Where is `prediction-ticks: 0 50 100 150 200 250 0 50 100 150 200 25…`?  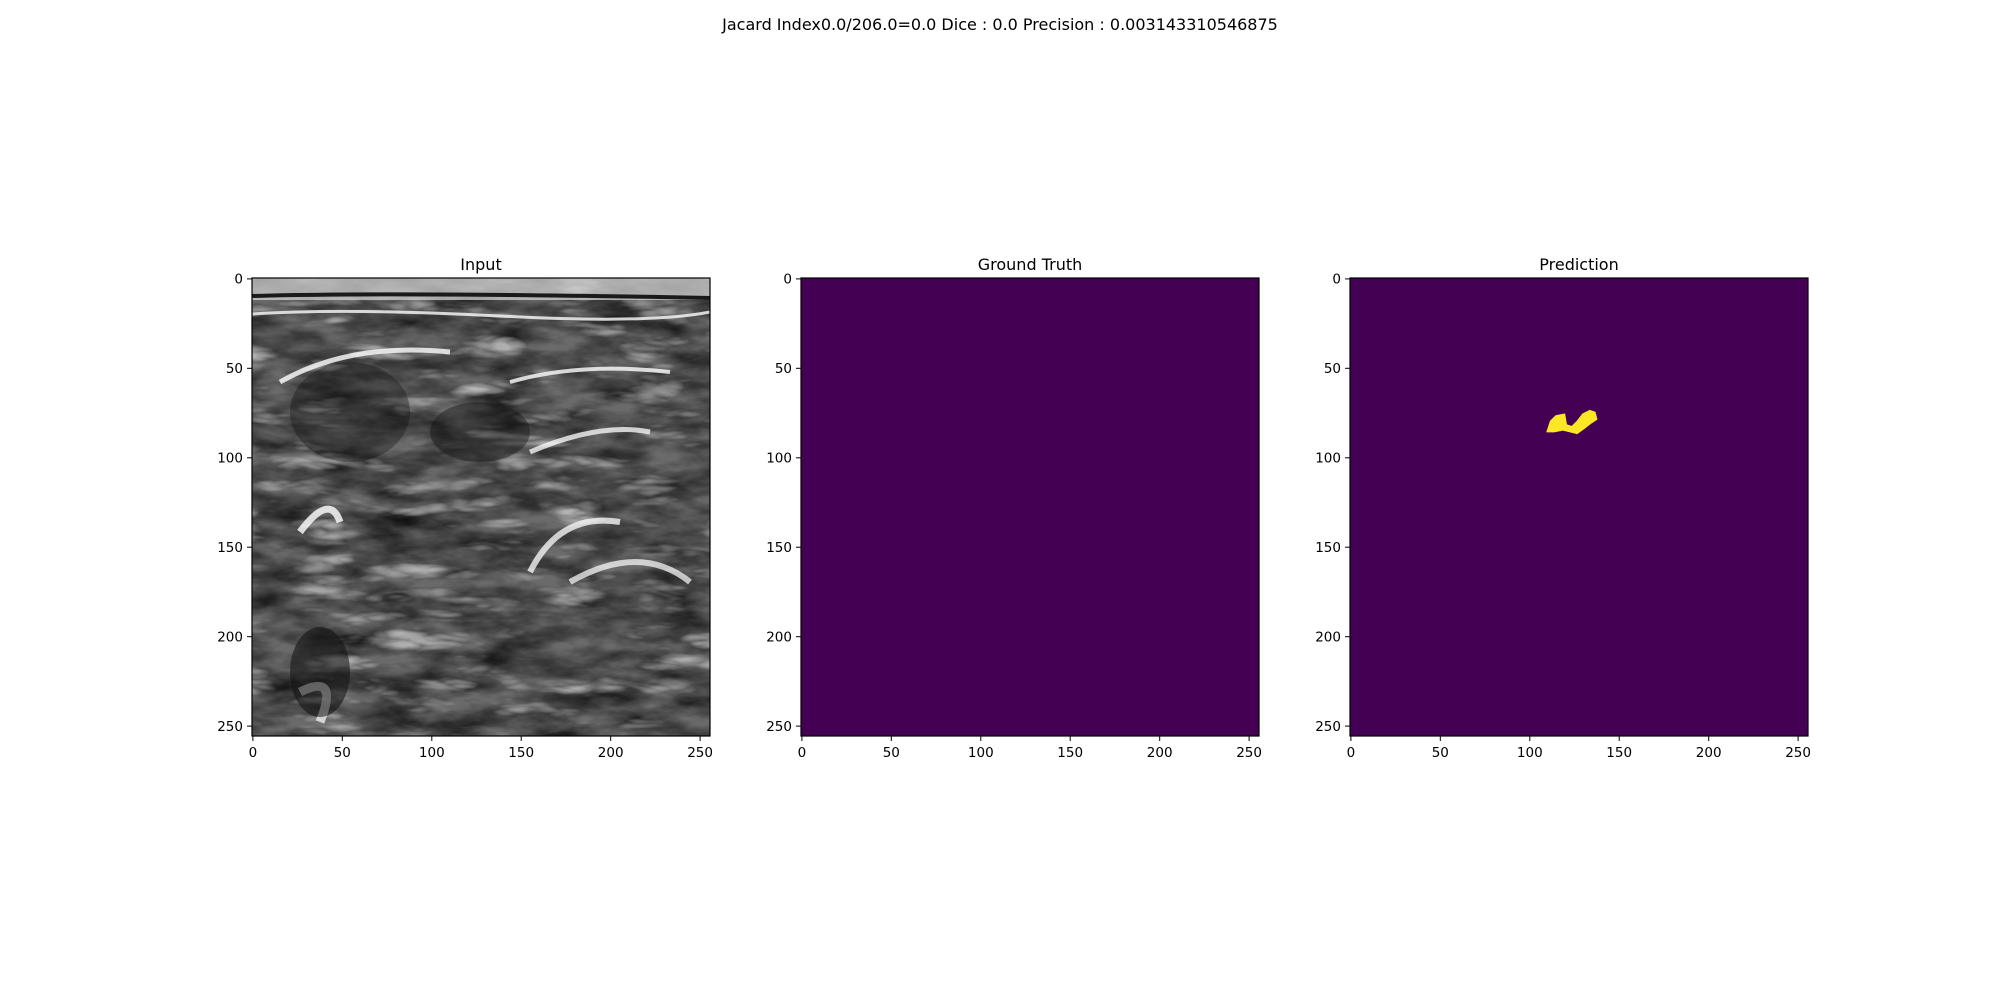 prediction-ticks: 0 50 100 150 200 250 0 50 100 150 200 25… is located at coordinates (1563, 517).